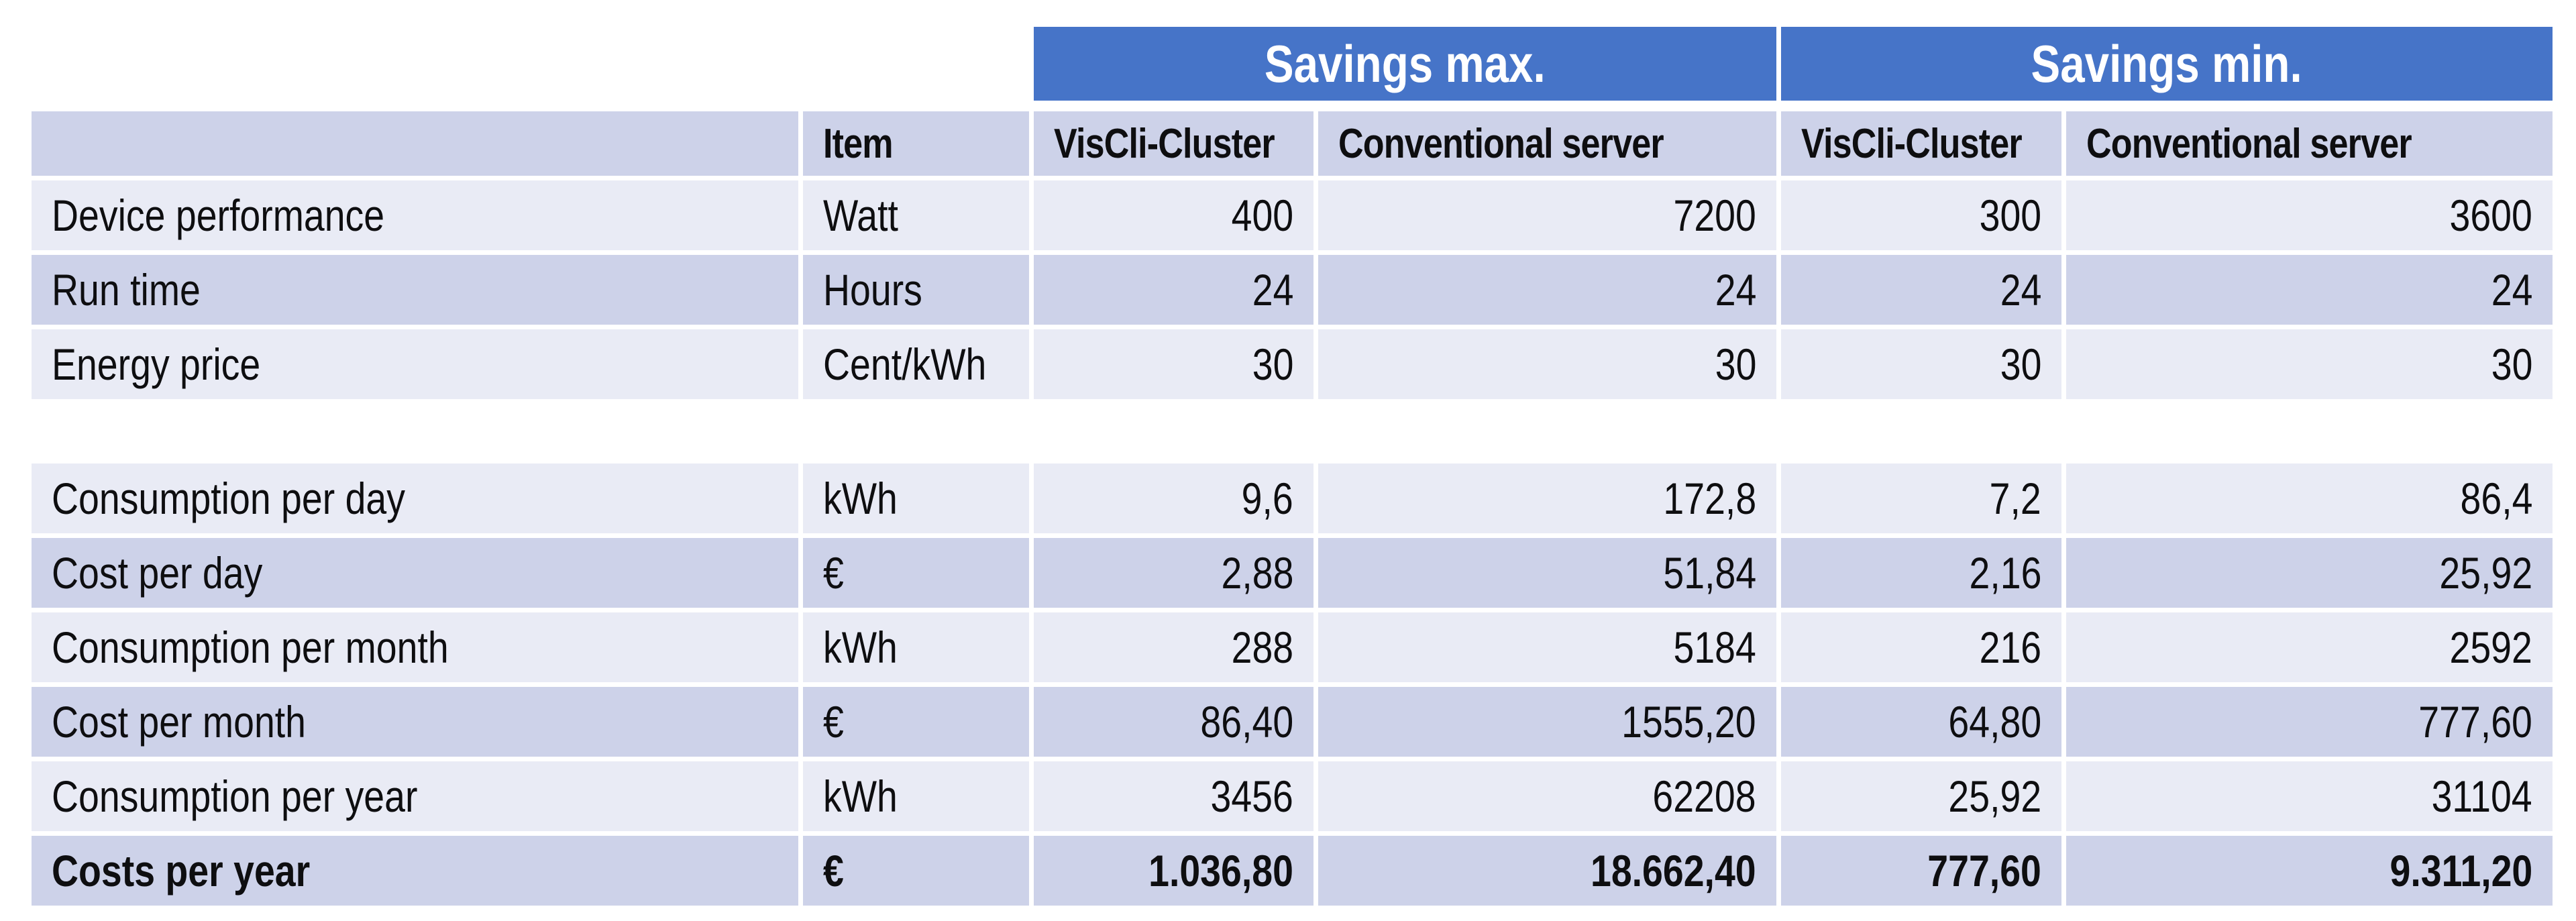 The height and width of the screenshot is (921, 2576). I want to click on group-header-left-spacer, so click(530, 64).